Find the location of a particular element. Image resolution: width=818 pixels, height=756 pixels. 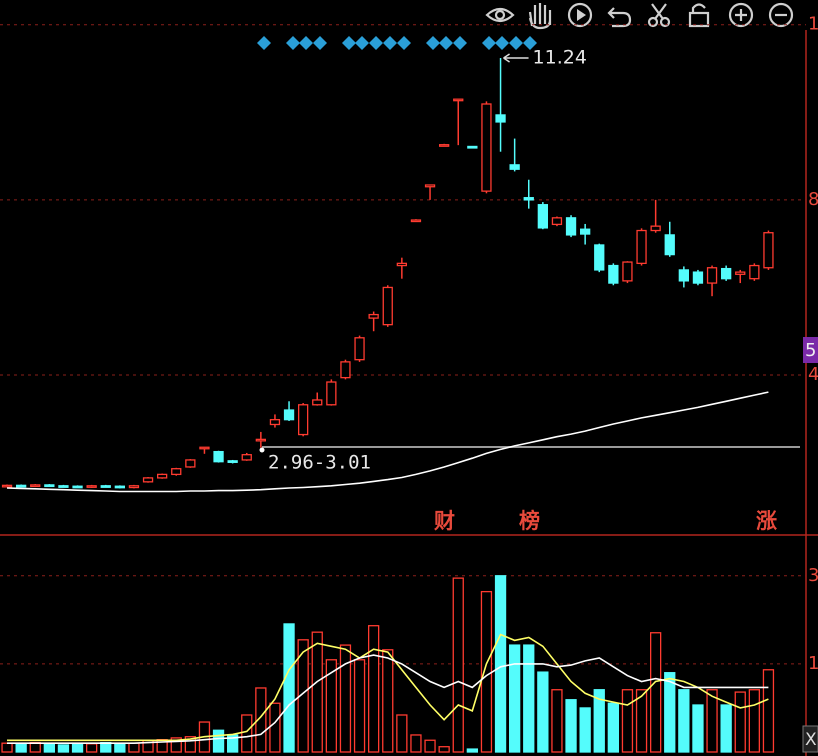

eye-icon is located at coordinates (500, 15).